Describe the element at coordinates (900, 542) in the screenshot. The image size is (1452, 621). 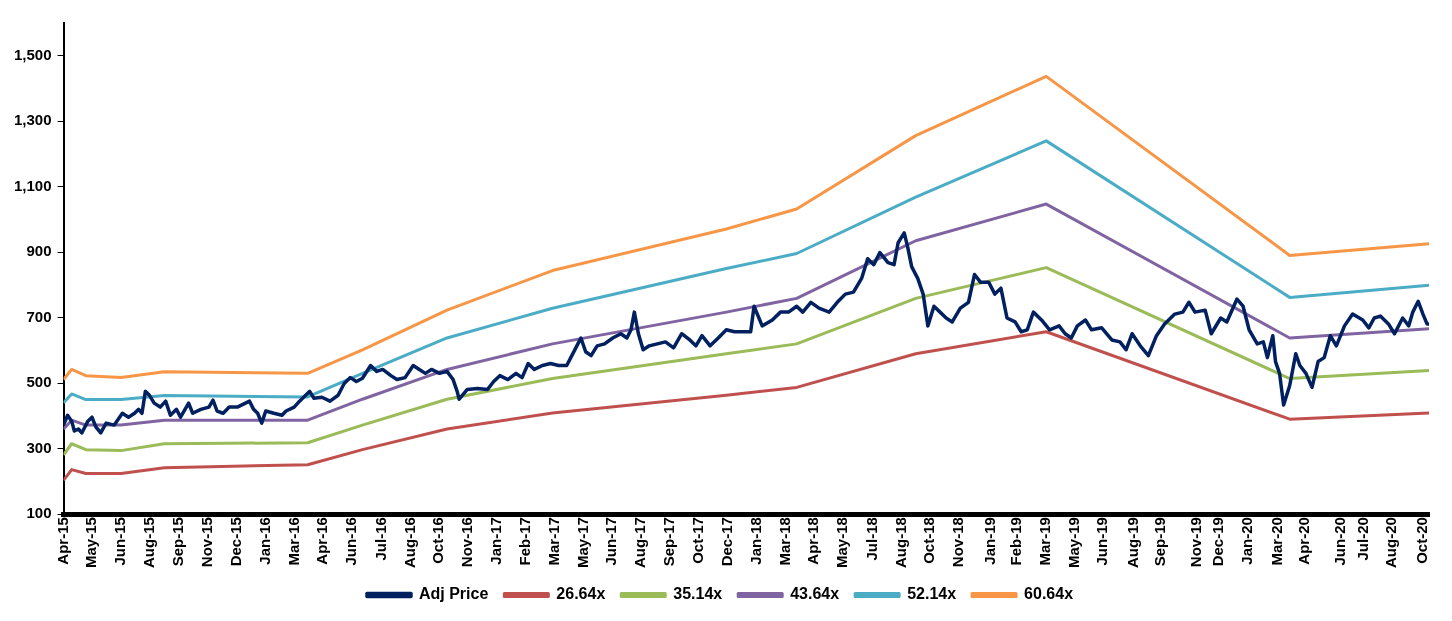
I see `x-tick-label: Aug-18` at that location.